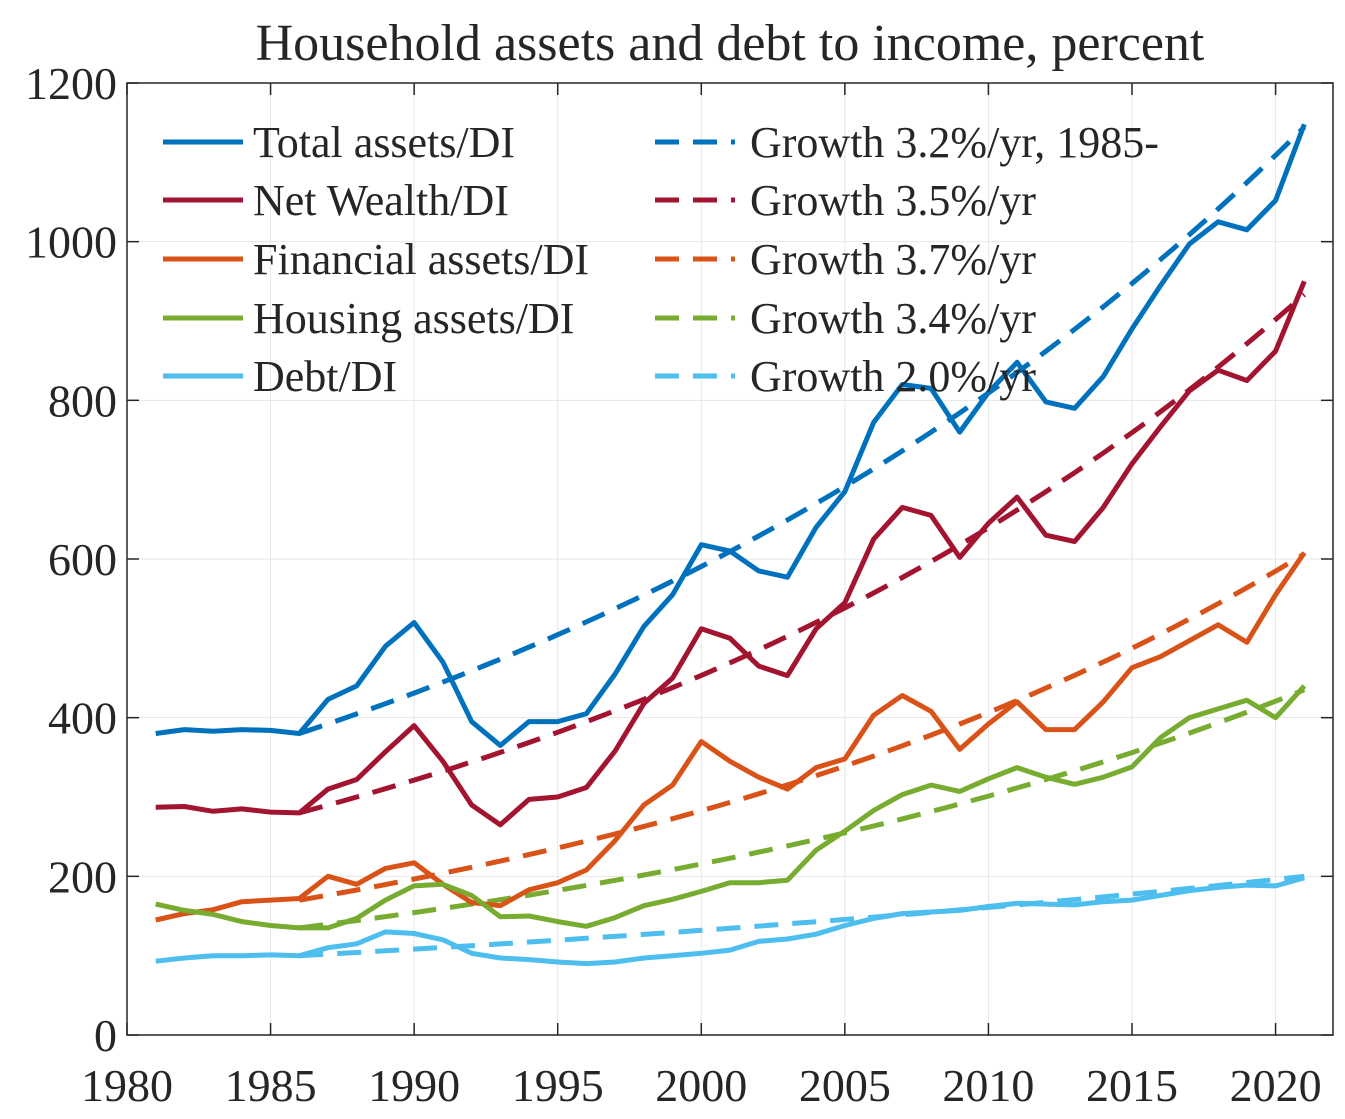 This screenshot has height=1119, width=1345. I want to click on x-tick-label: 1980, so click(127, 1085).